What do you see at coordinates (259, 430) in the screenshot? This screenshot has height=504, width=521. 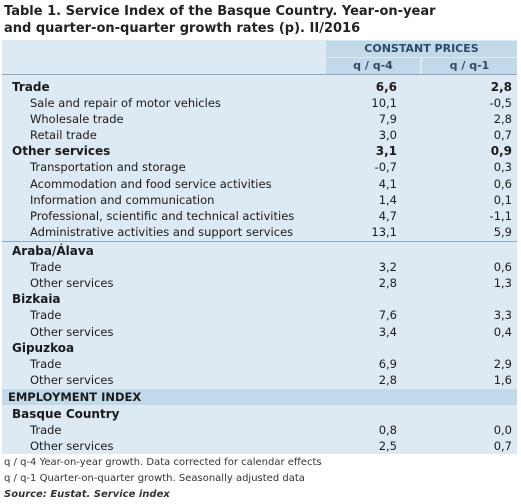 I see `employment-row: Trade 0,8 0,0` at bounding box center [259, 430].